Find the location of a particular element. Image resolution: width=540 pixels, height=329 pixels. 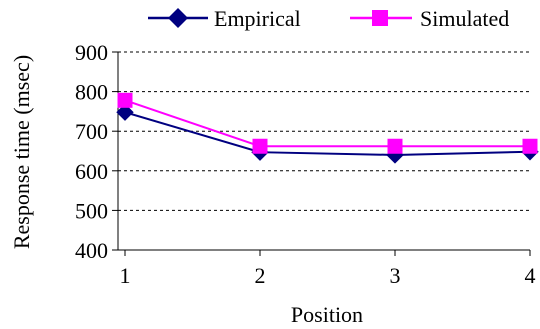

legend-item-simulated: Simulated is located at coordinates (429, 18).